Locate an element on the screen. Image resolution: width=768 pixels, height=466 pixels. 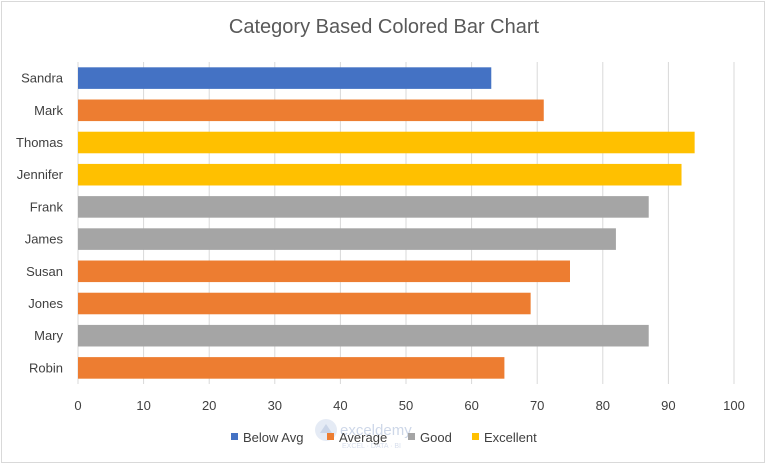
watermark-brand: exceldemy is located at coordinates (376, 430).